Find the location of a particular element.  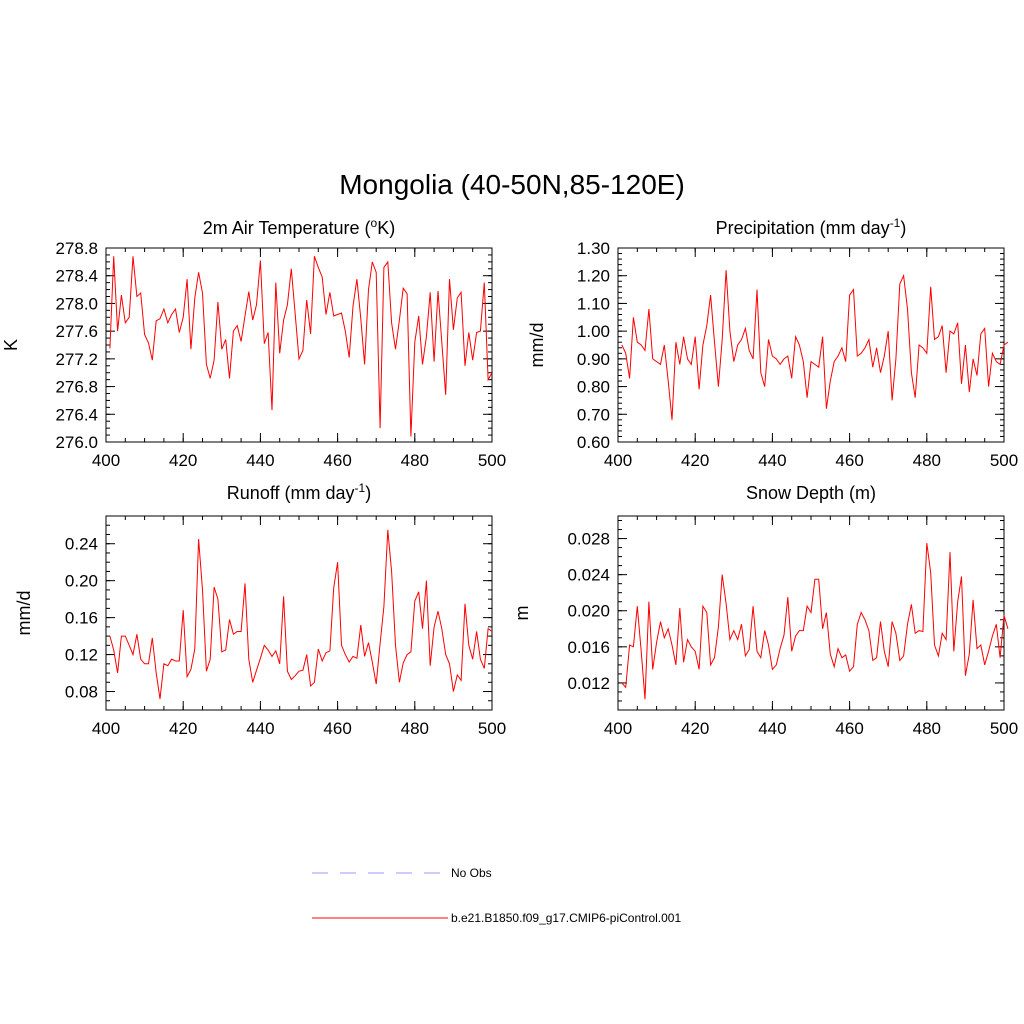

y-tick-label: 276.0 is located at coordinates (76, 442).